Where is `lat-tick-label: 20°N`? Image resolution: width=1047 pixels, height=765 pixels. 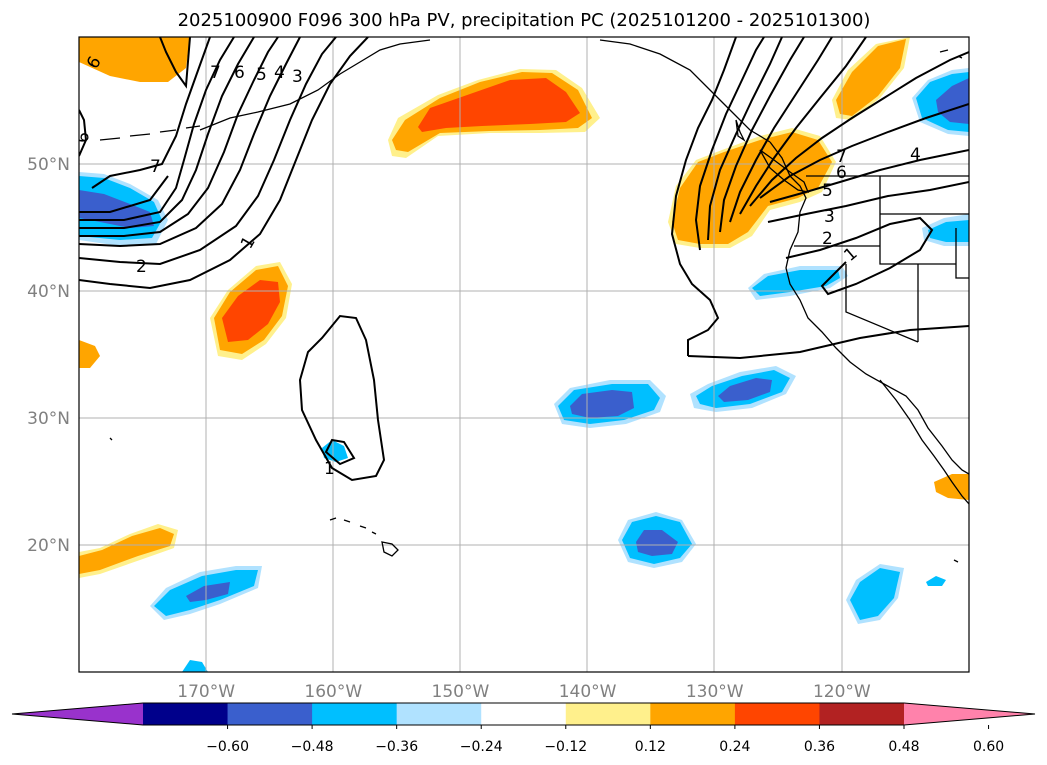
lat-tick-label: 20°N is located at coordinates (48, 546).